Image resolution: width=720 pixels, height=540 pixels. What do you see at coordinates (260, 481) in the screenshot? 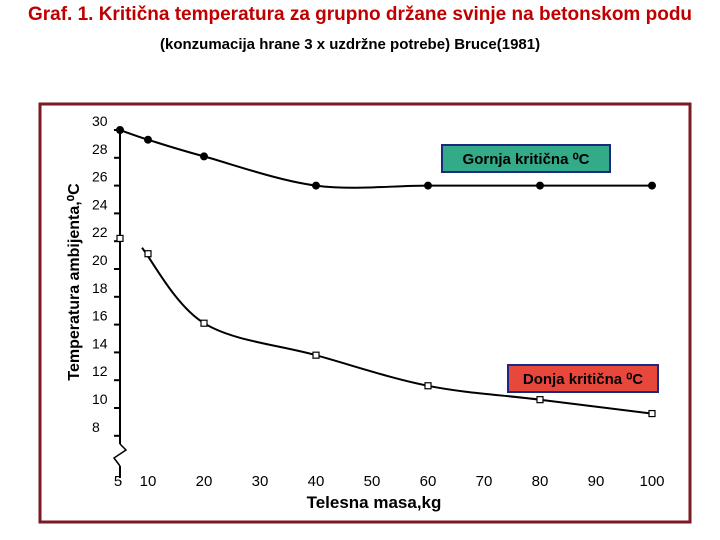
I see `x-tick-label: 30` at bounding box center [260, 481].